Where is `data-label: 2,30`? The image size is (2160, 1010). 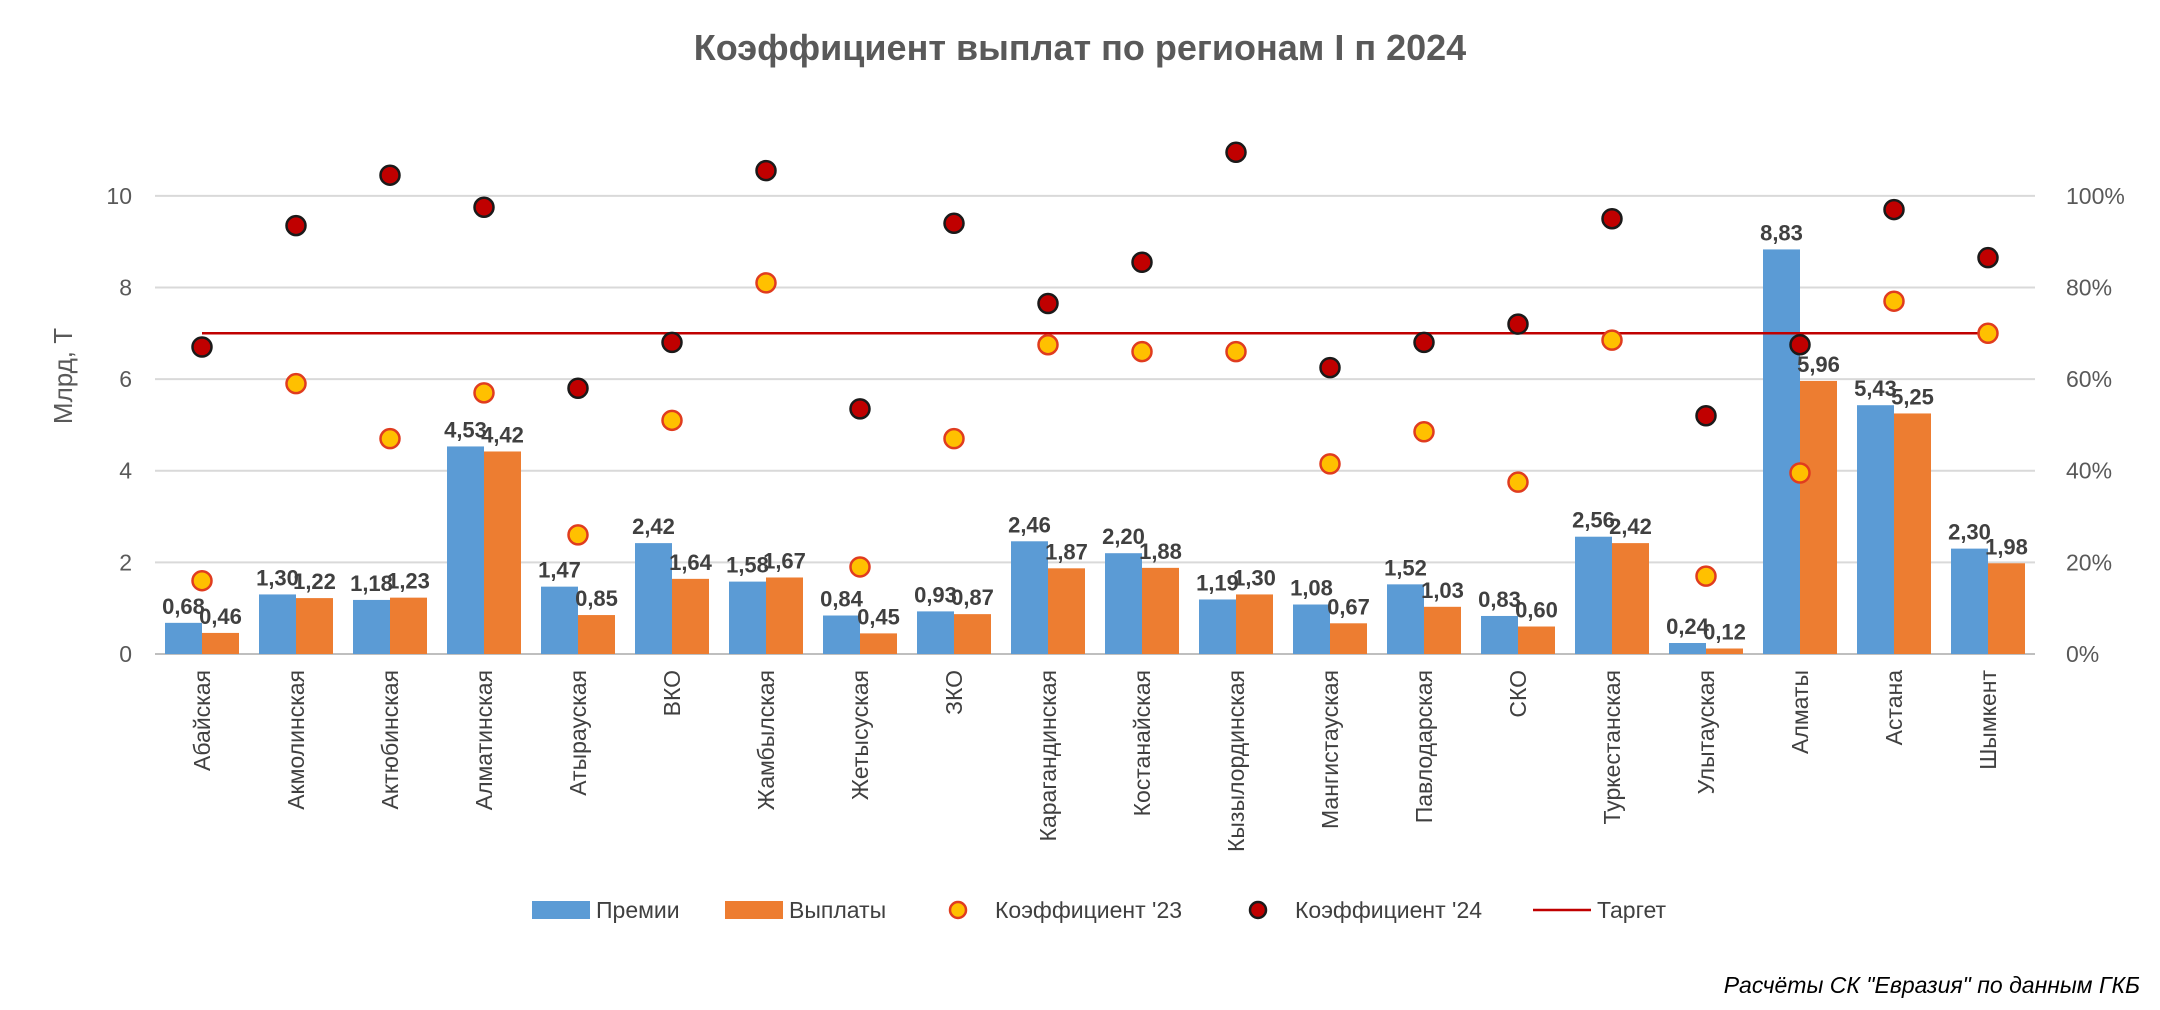 data-label: 2,30 is located at coordinates (1969, 532).